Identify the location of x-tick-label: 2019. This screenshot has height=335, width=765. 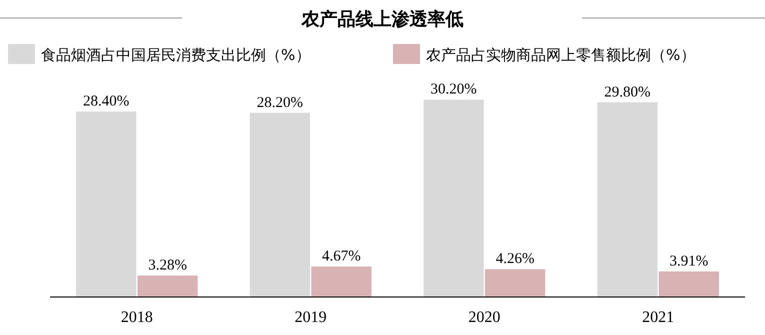
(310, 317).